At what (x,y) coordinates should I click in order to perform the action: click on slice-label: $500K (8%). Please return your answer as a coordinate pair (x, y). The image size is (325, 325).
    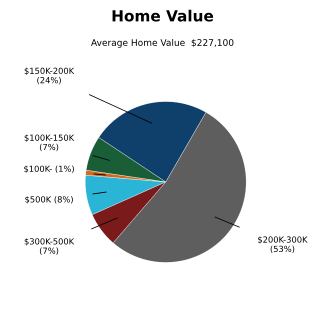
    Looking at the image, I should click on (49, 200).